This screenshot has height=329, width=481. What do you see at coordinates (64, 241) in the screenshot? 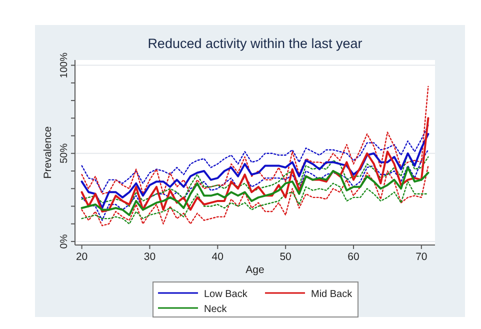
I see `y-tick-label: 0%` at bounding box center [64, 241].